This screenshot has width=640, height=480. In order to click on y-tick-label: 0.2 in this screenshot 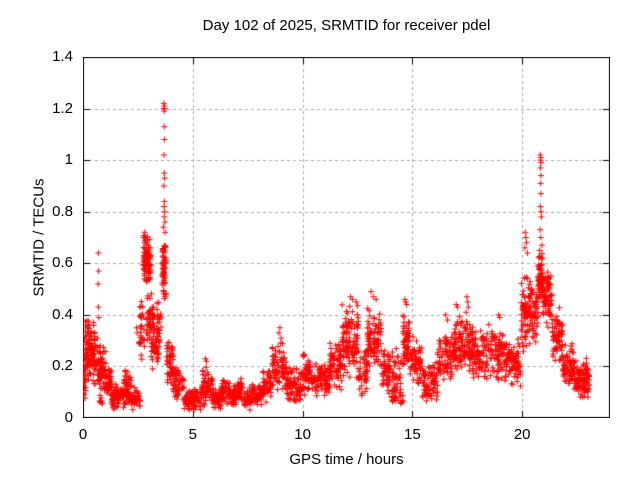, I will do `click(62, 366)`.